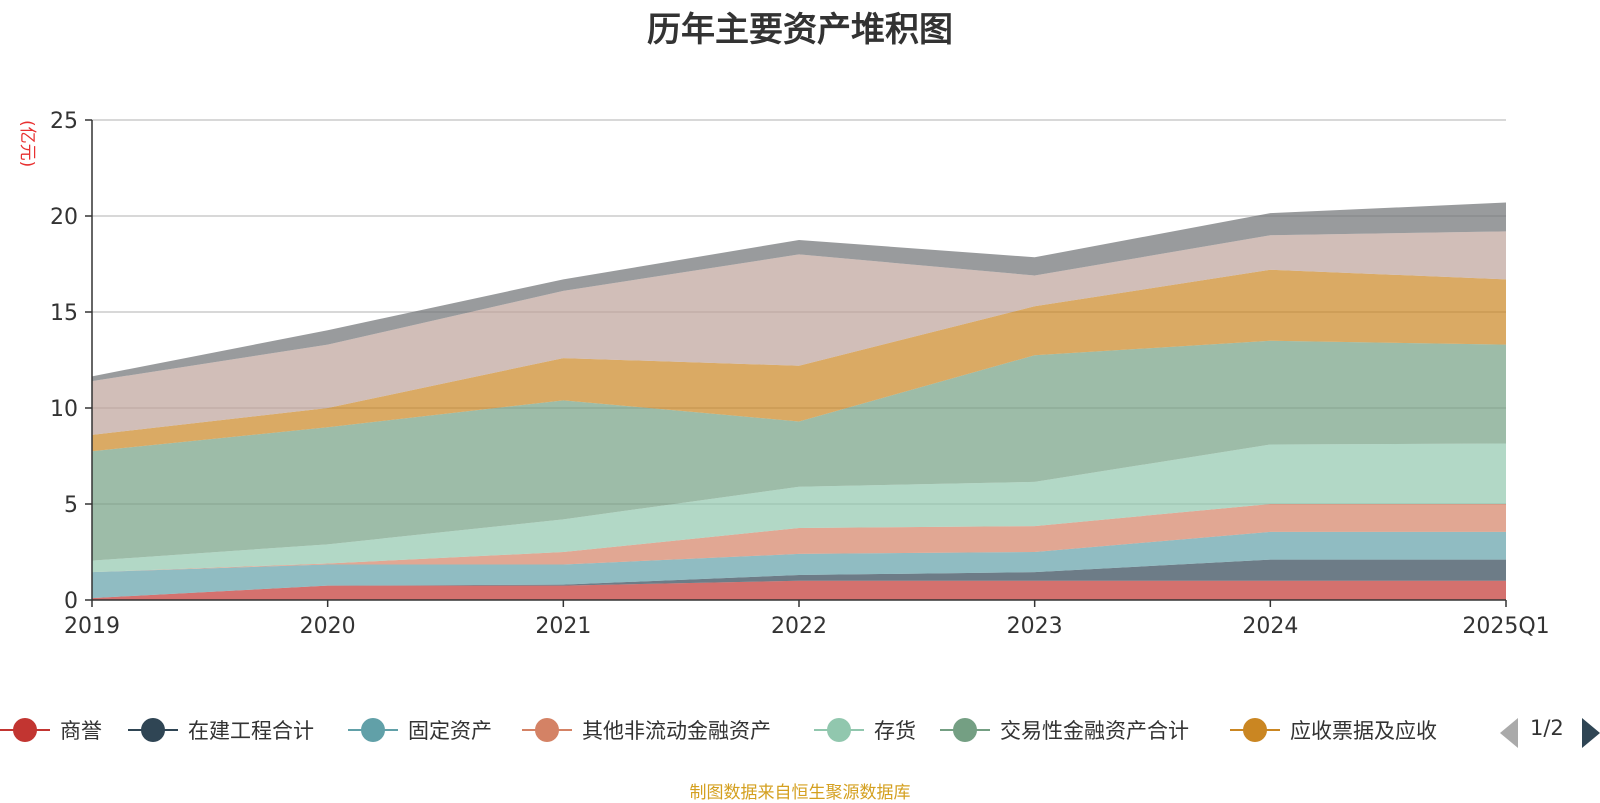 Image resolution: width=1600 pixels, height=803 pixels. What do you see at coordinates (1094, 731) in the screenshot?
I see `legend-label: 交易性金融资产合计` at bounding box center [1094, 731].